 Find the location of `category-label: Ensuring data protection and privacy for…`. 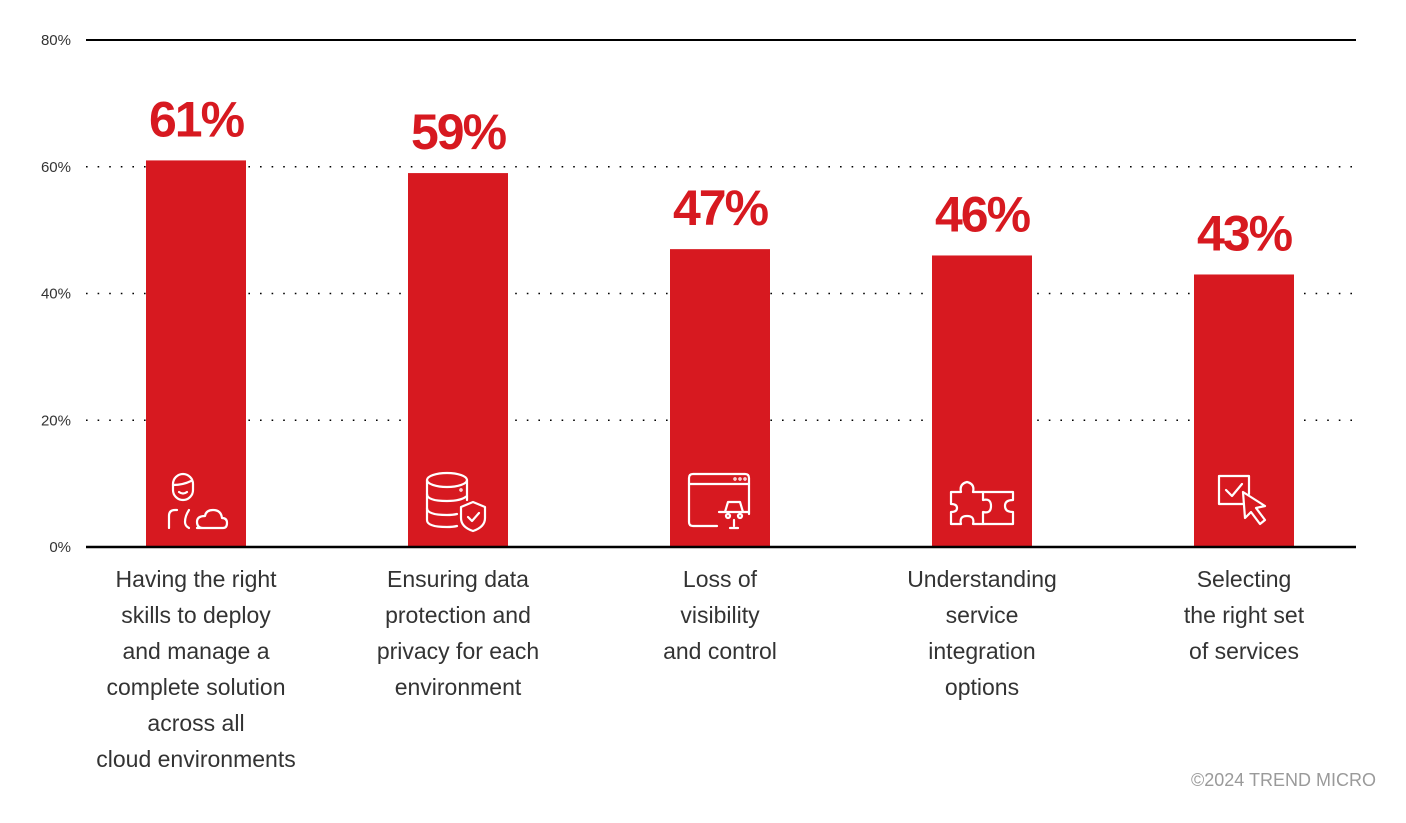

category-label: Ensuring data protection and privacy for… is located at coordinates (458, 633).